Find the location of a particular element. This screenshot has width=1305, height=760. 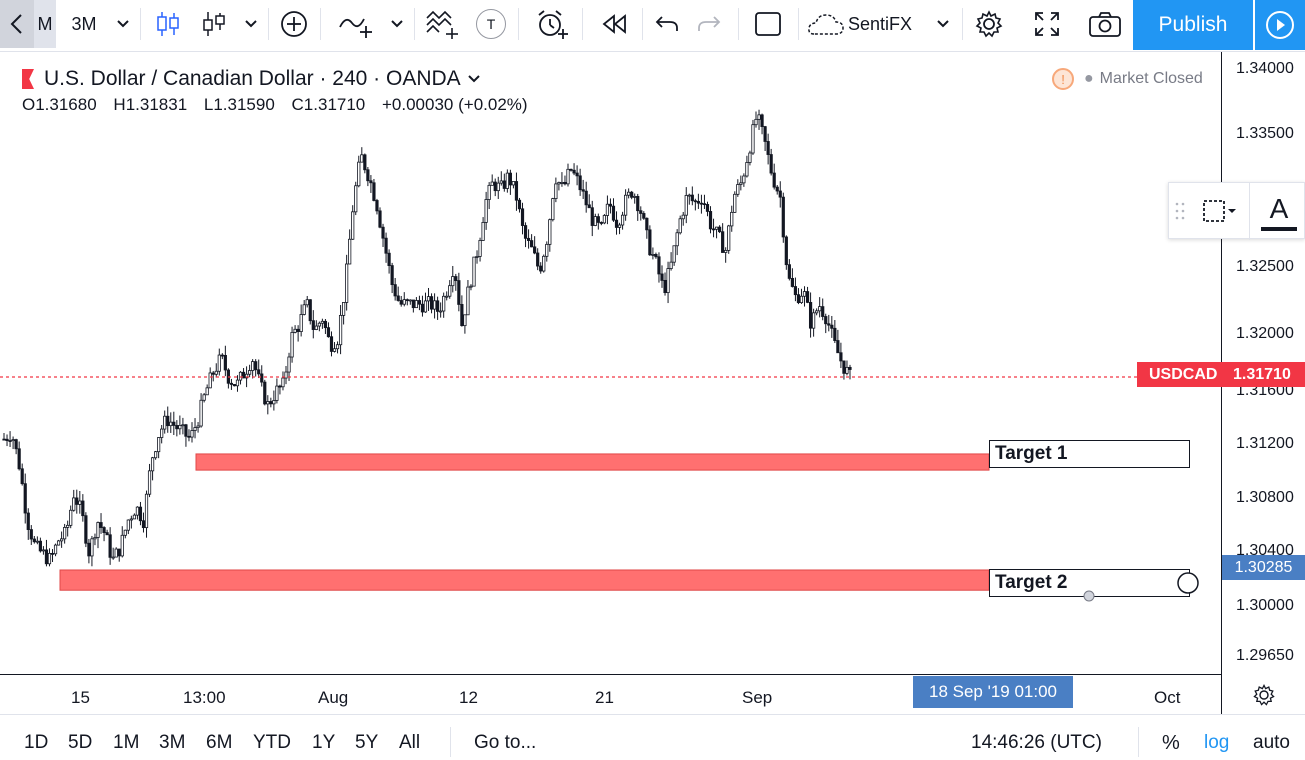

camera-icon is located at coordinates (1105, 24).